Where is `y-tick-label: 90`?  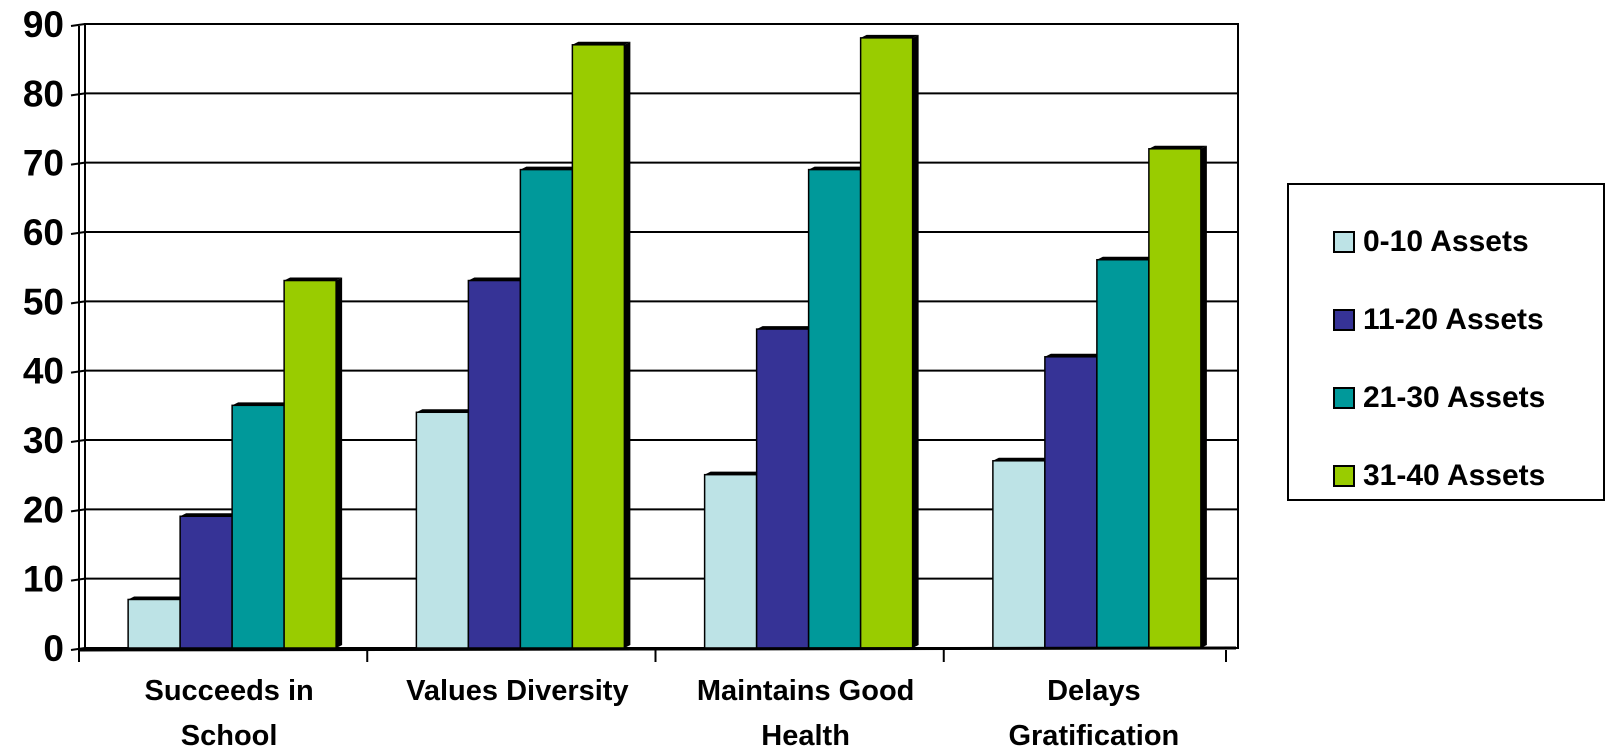 y-tick-label: 90 is located at coordinates (43, 24).